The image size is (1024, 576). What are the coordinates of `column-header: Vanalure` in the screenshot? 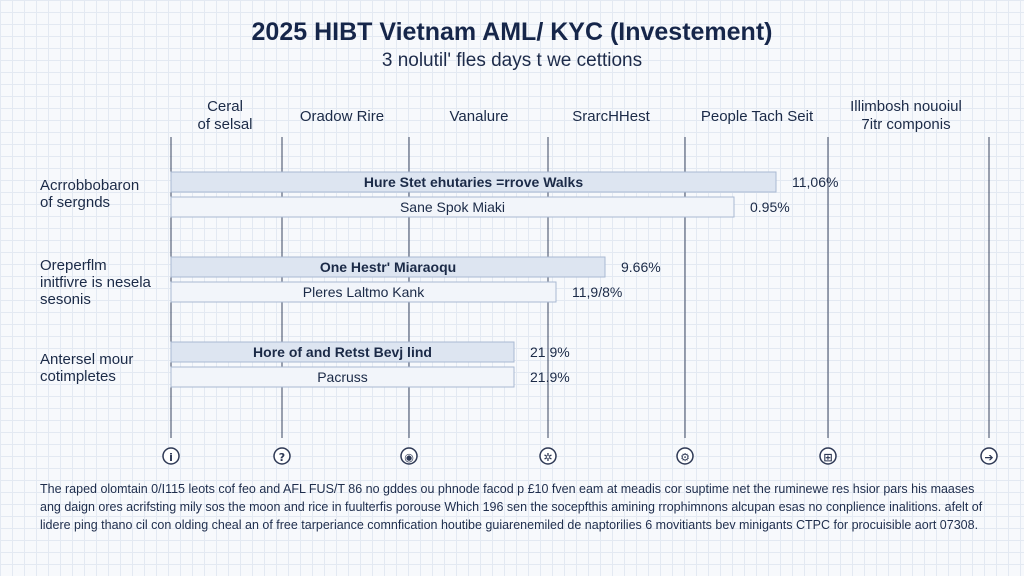 It's located at (479, 117).